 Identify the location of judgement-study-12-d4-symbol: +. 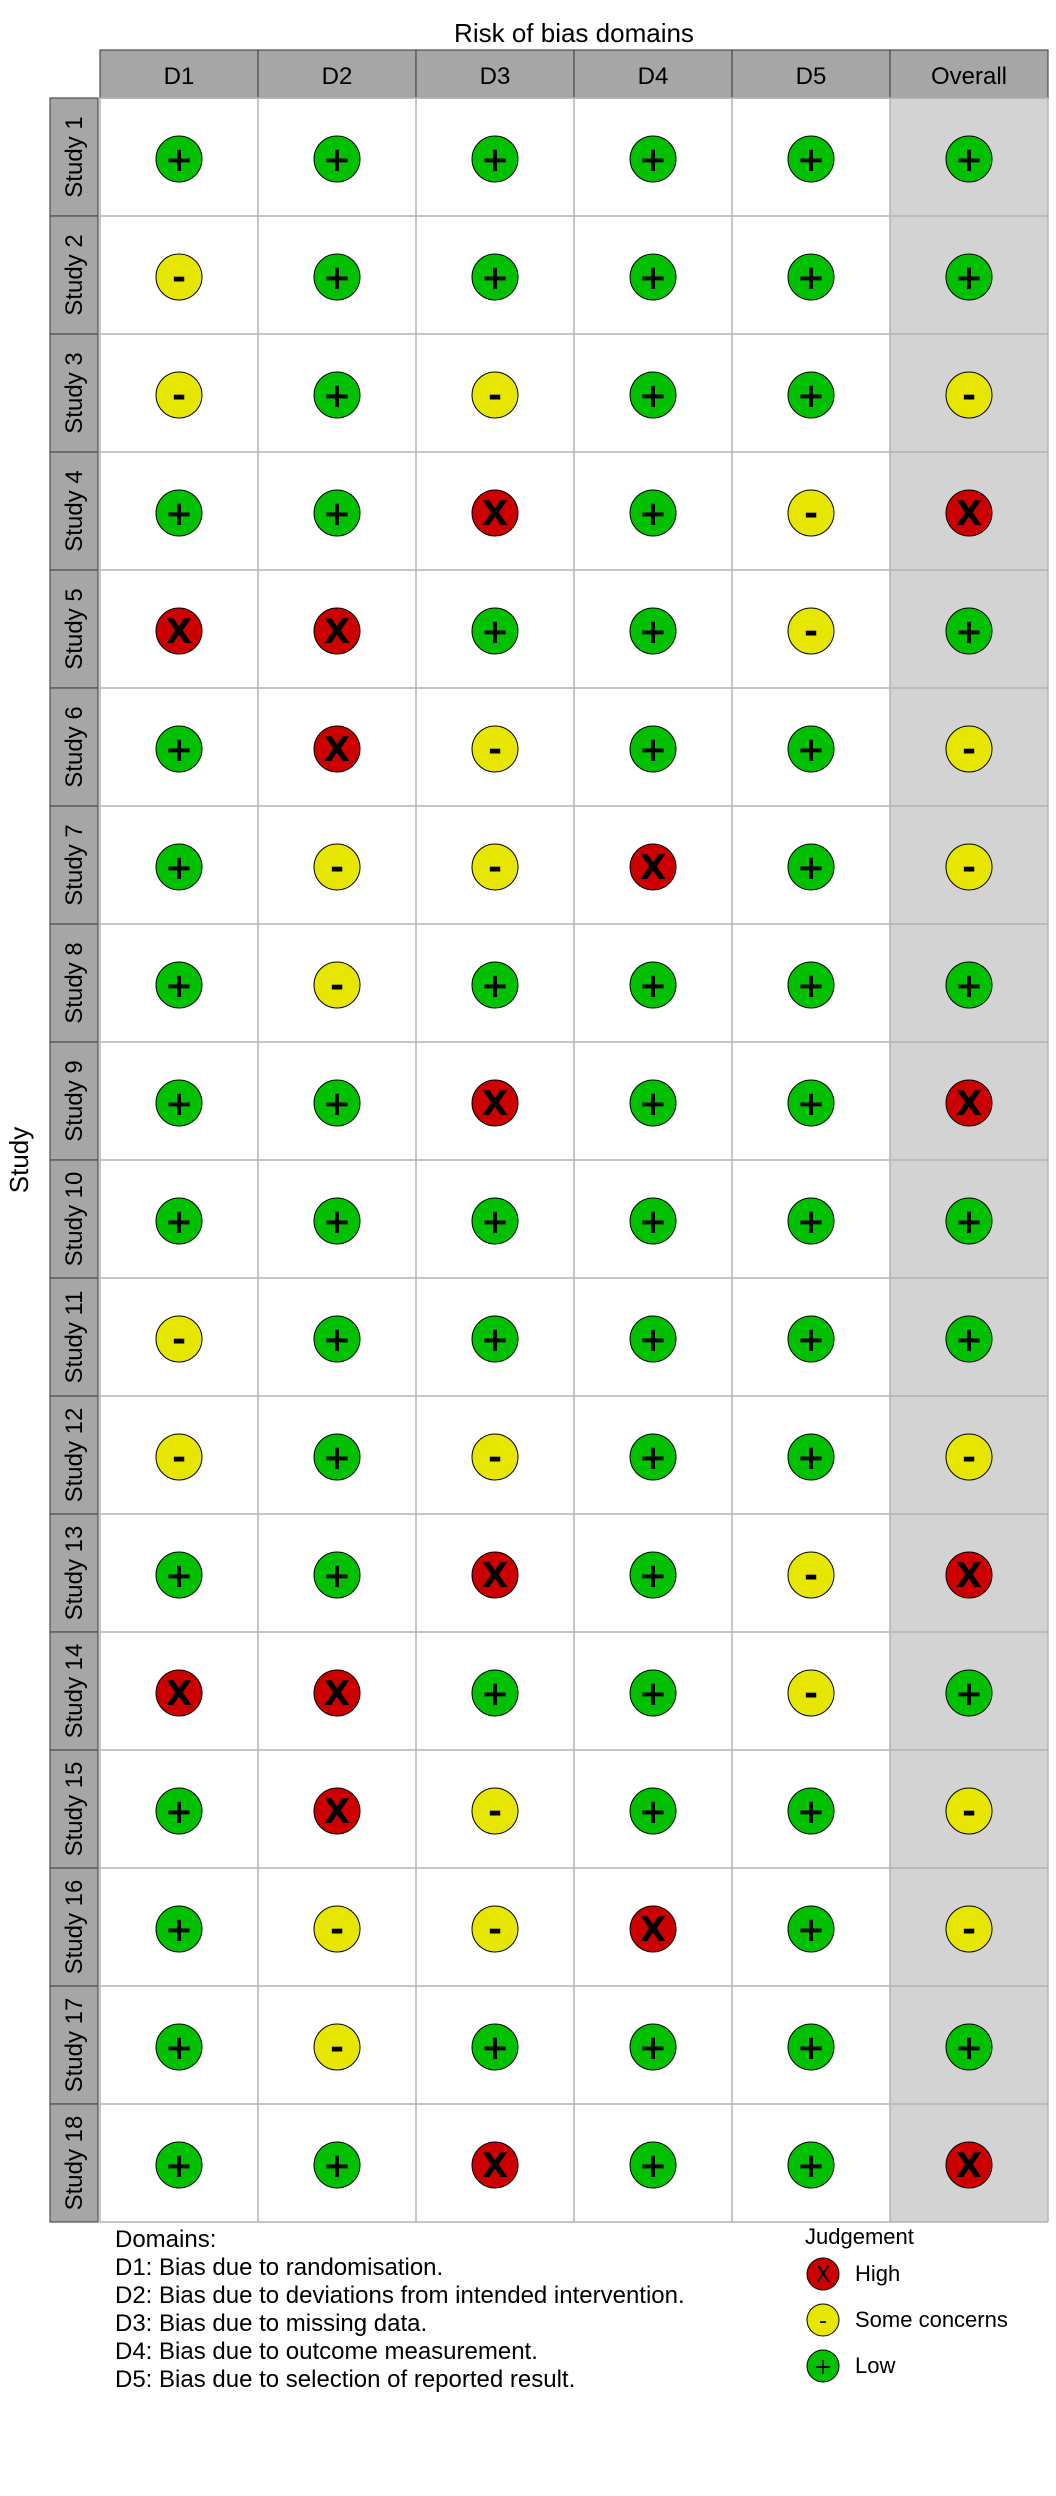
(653, 1458).